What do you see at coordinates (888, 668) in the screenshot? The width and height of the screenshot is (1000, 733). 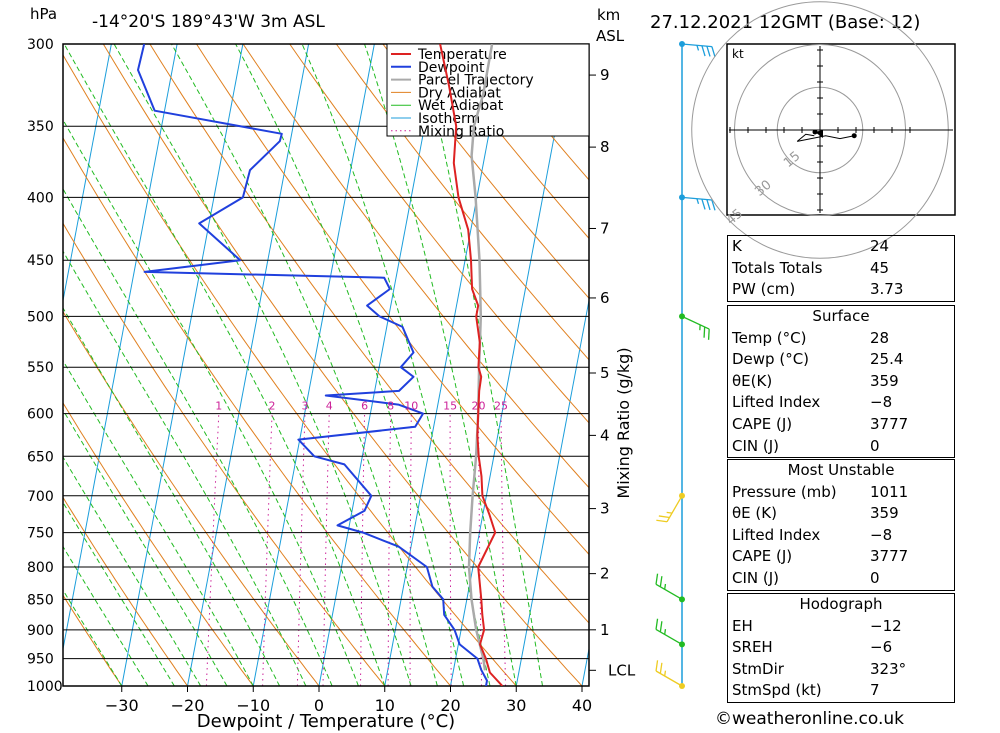 I see `row-value: 323°` at bounding box center [888, 668].